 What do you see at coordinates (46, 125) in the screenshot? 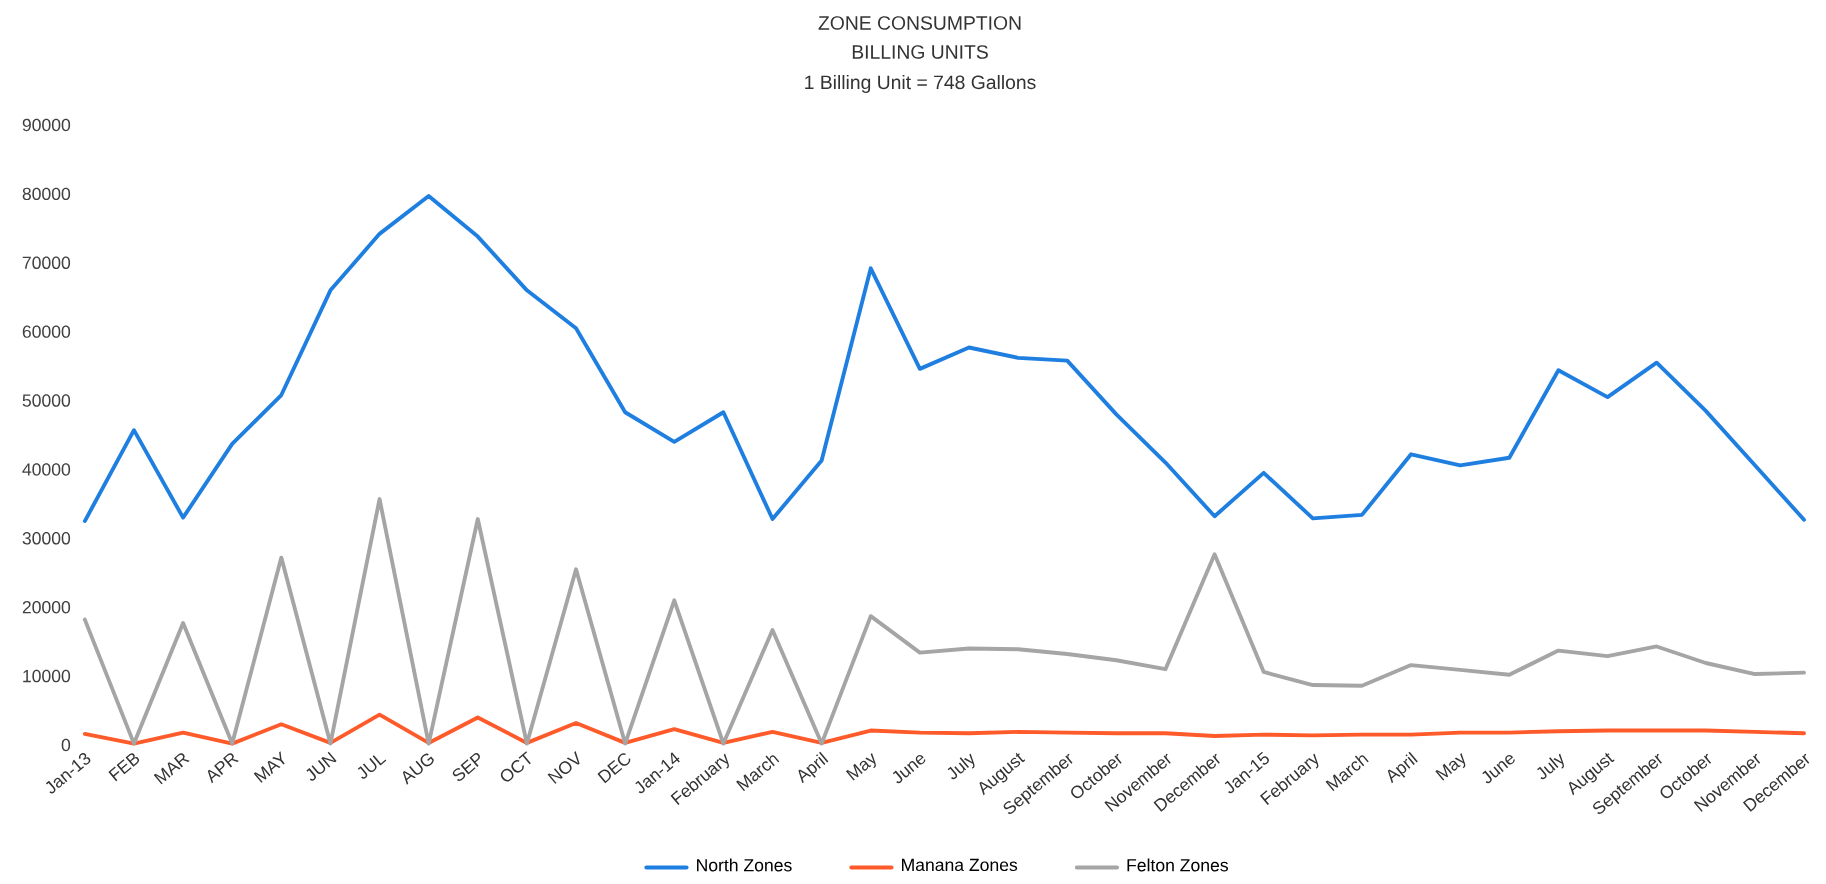
I see `y-tick-label: 90000` at bounding box center [46, 125].